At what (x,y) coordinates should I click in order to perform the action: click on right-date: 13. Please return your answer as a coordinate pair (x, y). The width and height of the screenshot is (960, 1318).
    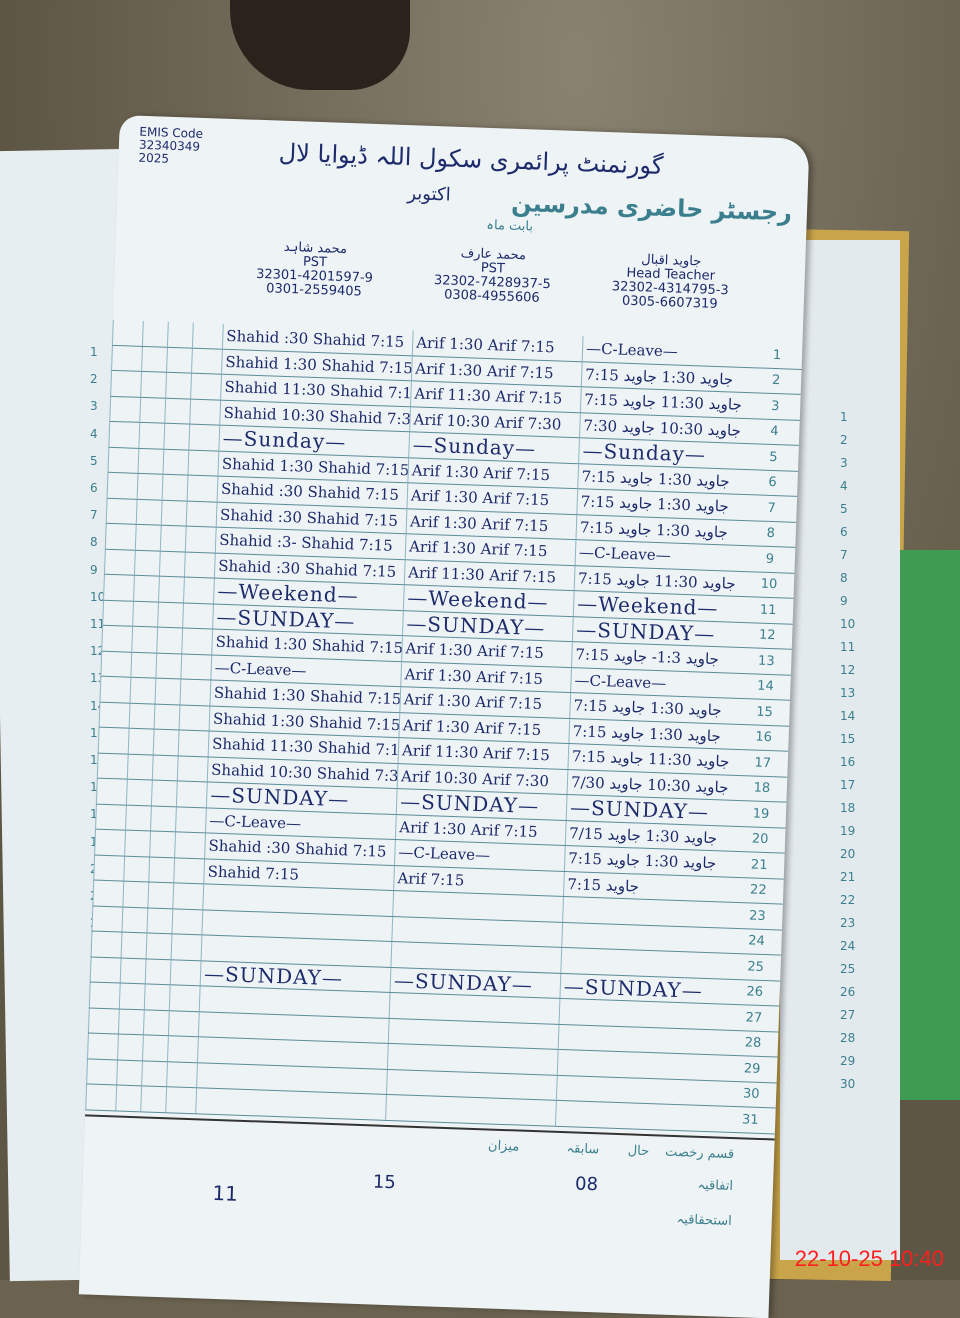
    Looking at the image, I should click on (848, 693).